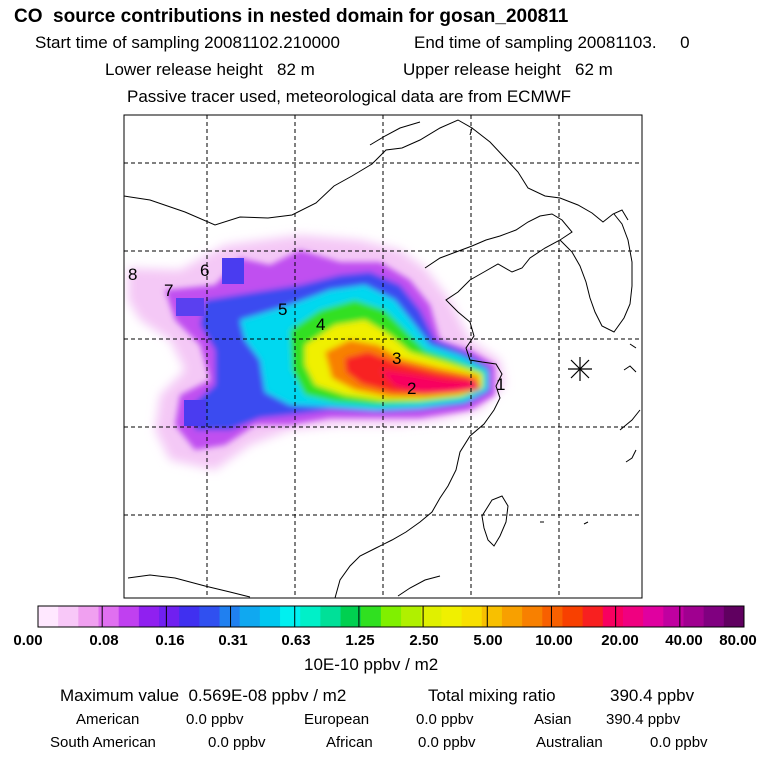 This screenshot has width=768, height=768. Describe the element at coordinates (210, 69) in the screenshot. I see `lower-release-height: Lower release height 82 m` at that location.